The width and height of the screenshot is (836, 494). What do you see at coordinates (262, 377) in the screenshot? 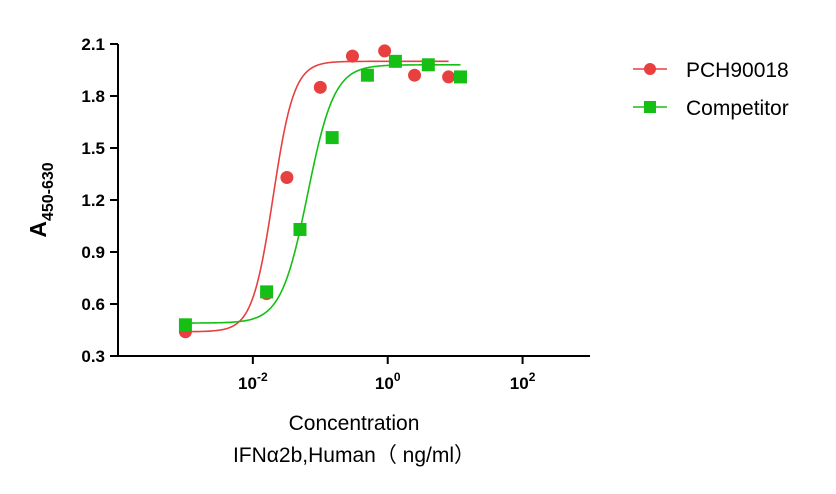
I see `x-tick-exponent: -2` at bounding box center [262, 377].